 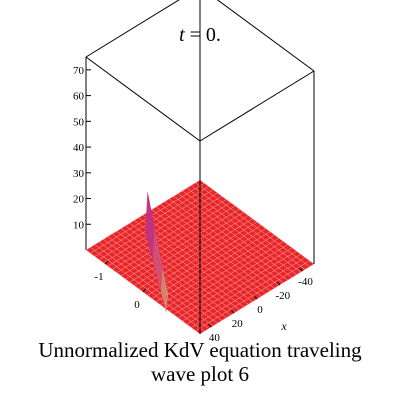 I want to click on caption-line-2: wave plot 6, so click(x=200, y=374).